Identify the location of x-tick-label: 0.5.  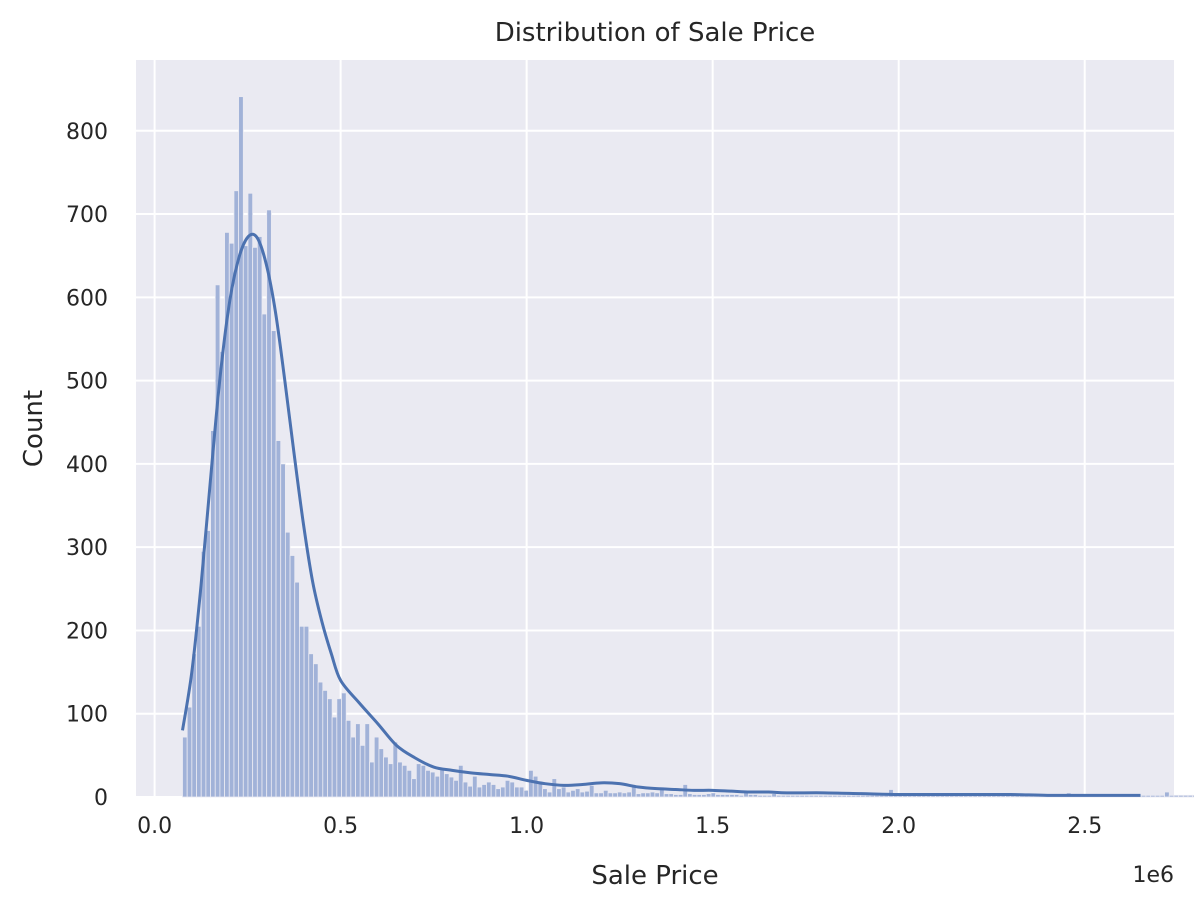
(340, 826).